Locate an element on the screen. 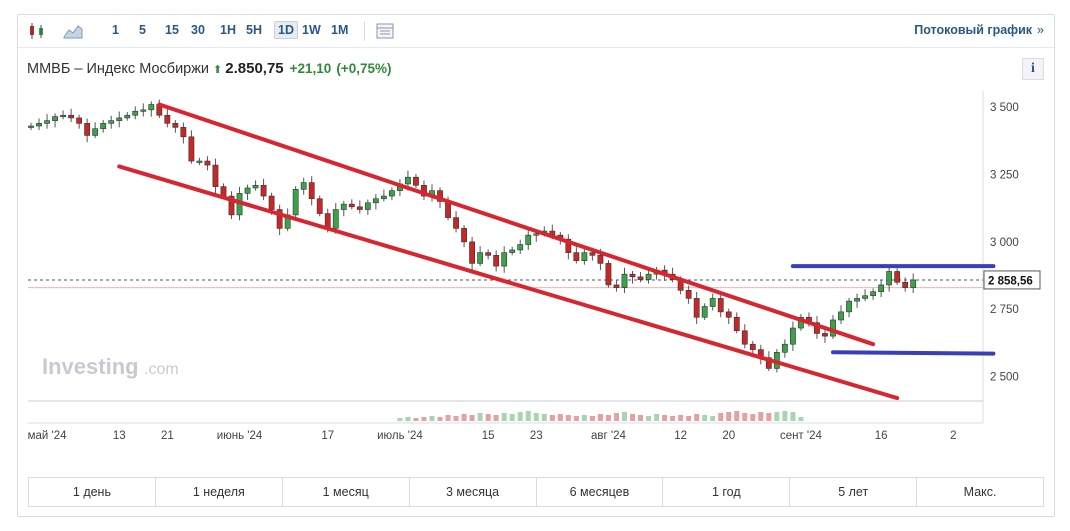  range-6m: 6 месяцев is located at coordinates (600, 492).